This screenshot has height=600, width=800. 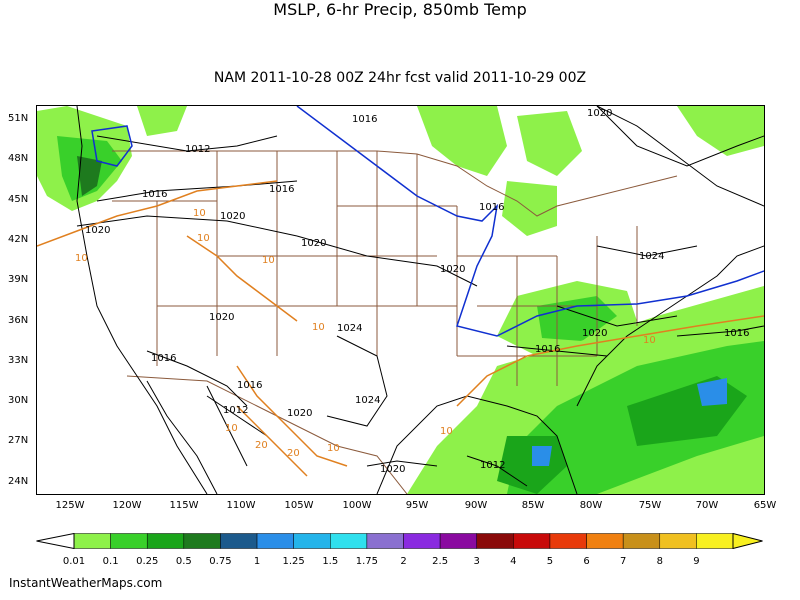 I want to click on colorbar-label: 5, so click(x=550, y=561).